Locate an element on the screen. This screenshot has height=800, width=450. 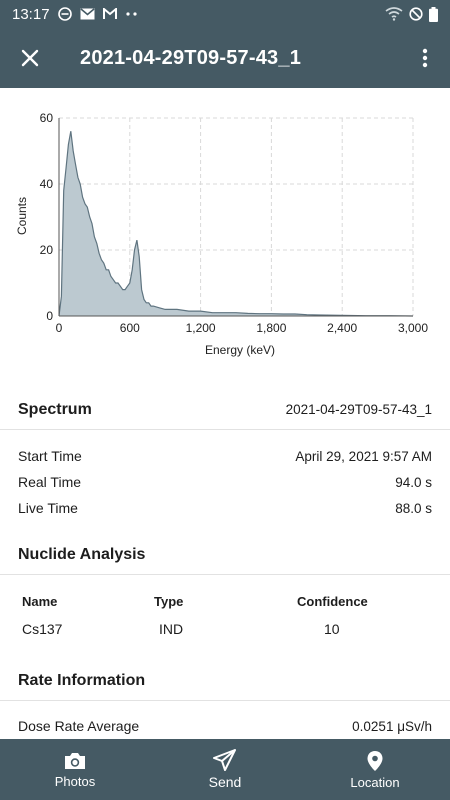
nuclide-confidence: 10 is located at coordinates (332, 628).